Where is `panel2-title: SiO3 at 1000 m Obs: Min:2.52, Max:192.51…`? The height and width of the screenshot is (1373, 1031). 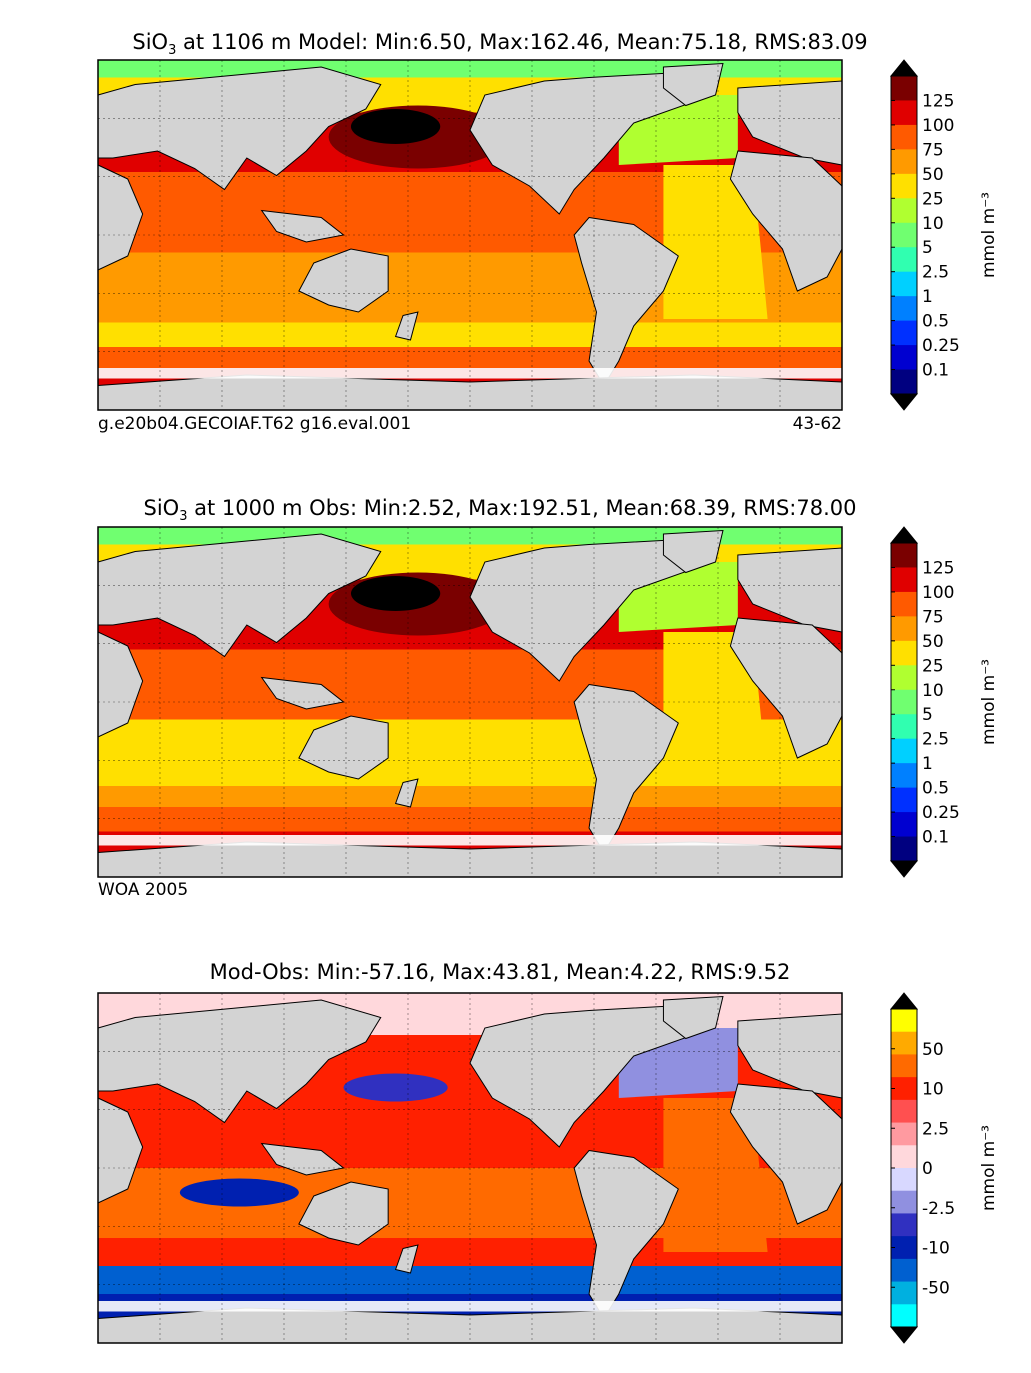 panel2-title: SiO3 at 1000 m Obs: Min:2.52, Max:192.51… is located at coordinates (500, 510).